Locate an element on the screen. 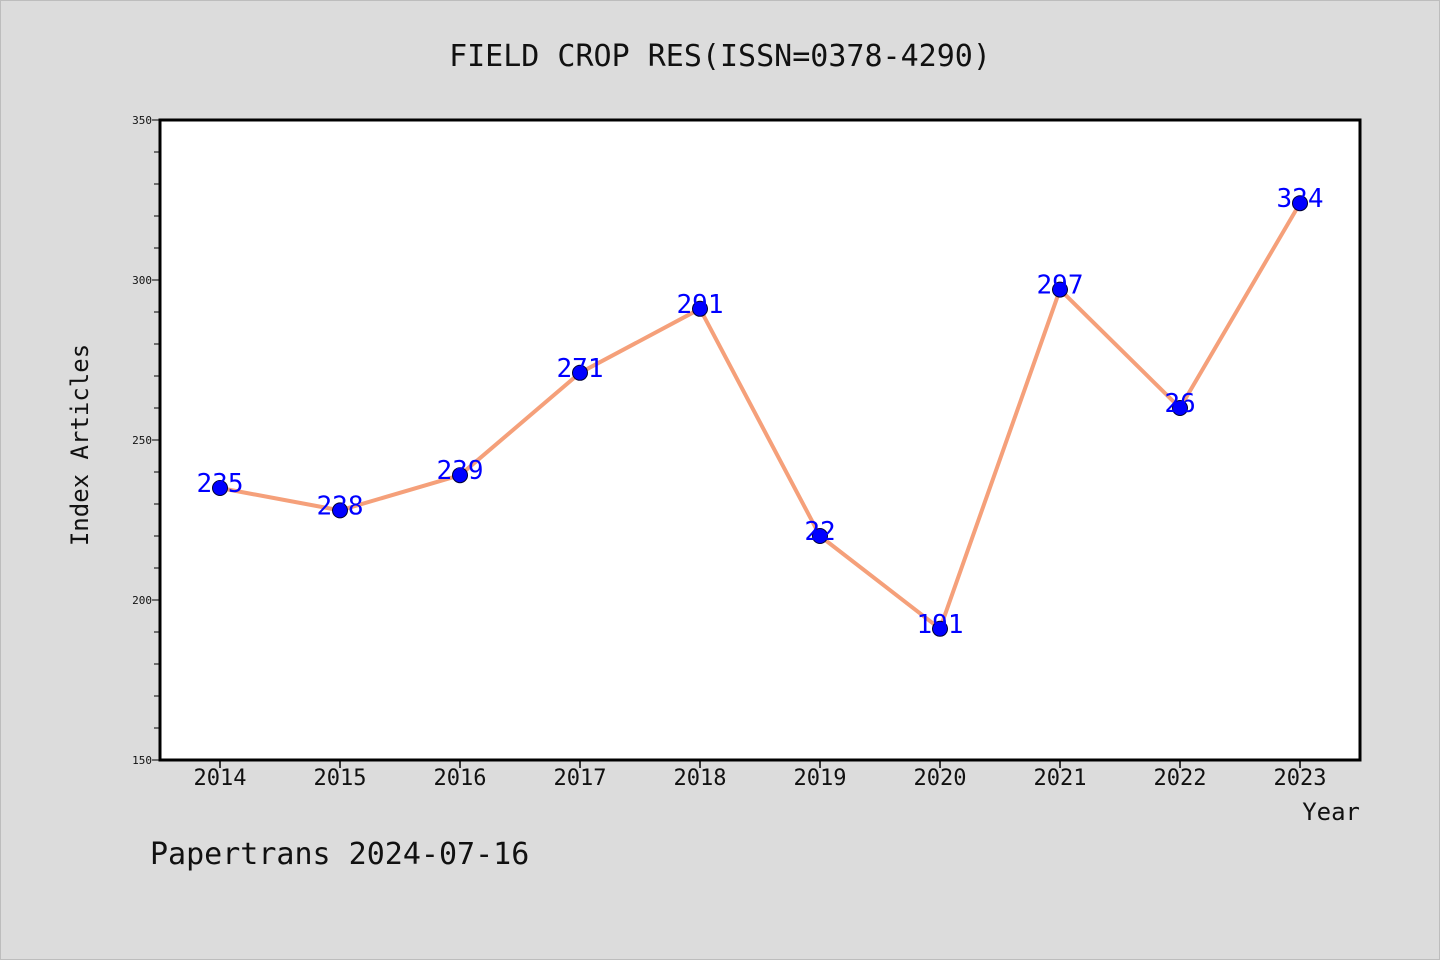 The height and width of the screenshot is (960, 1440). x-tick-label: 2015 is located at coordinates (340, 778).